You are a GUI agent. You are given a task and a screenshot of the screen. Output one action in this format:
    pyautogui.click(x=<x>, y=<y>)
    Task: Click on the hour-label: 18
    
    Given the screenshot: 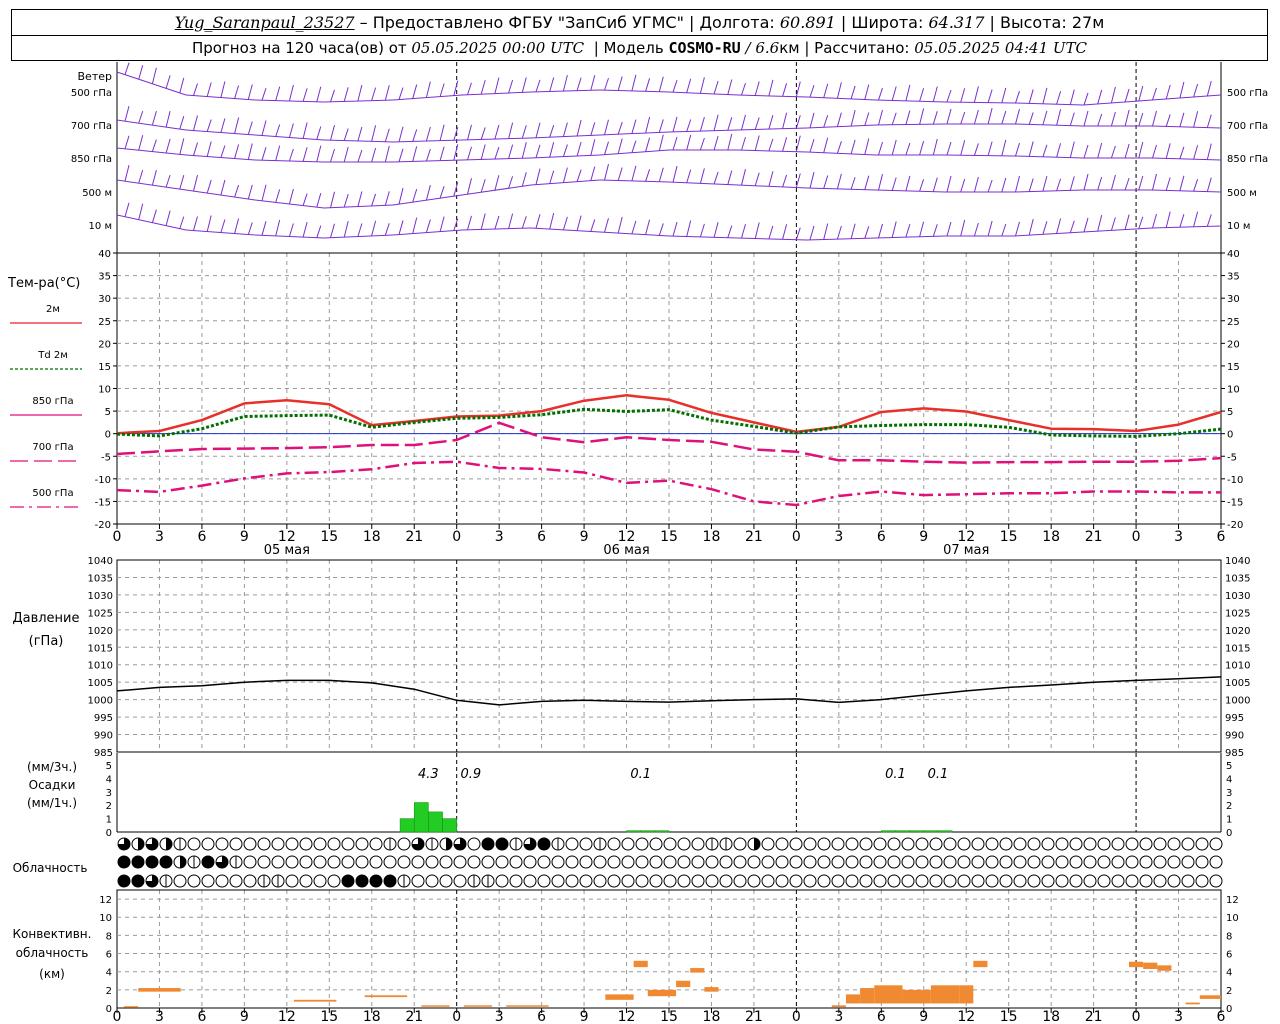 What is the action you would take?
    pyautogui.click(x=1051, y=1016)
    